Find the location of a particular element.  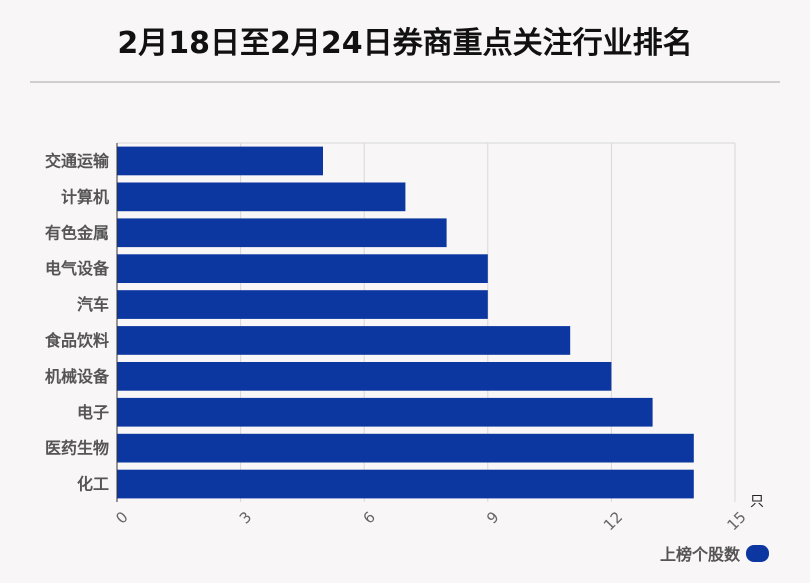

tick-labels: 0 3 6 9 12 15 is located at coordinates (430, 521).